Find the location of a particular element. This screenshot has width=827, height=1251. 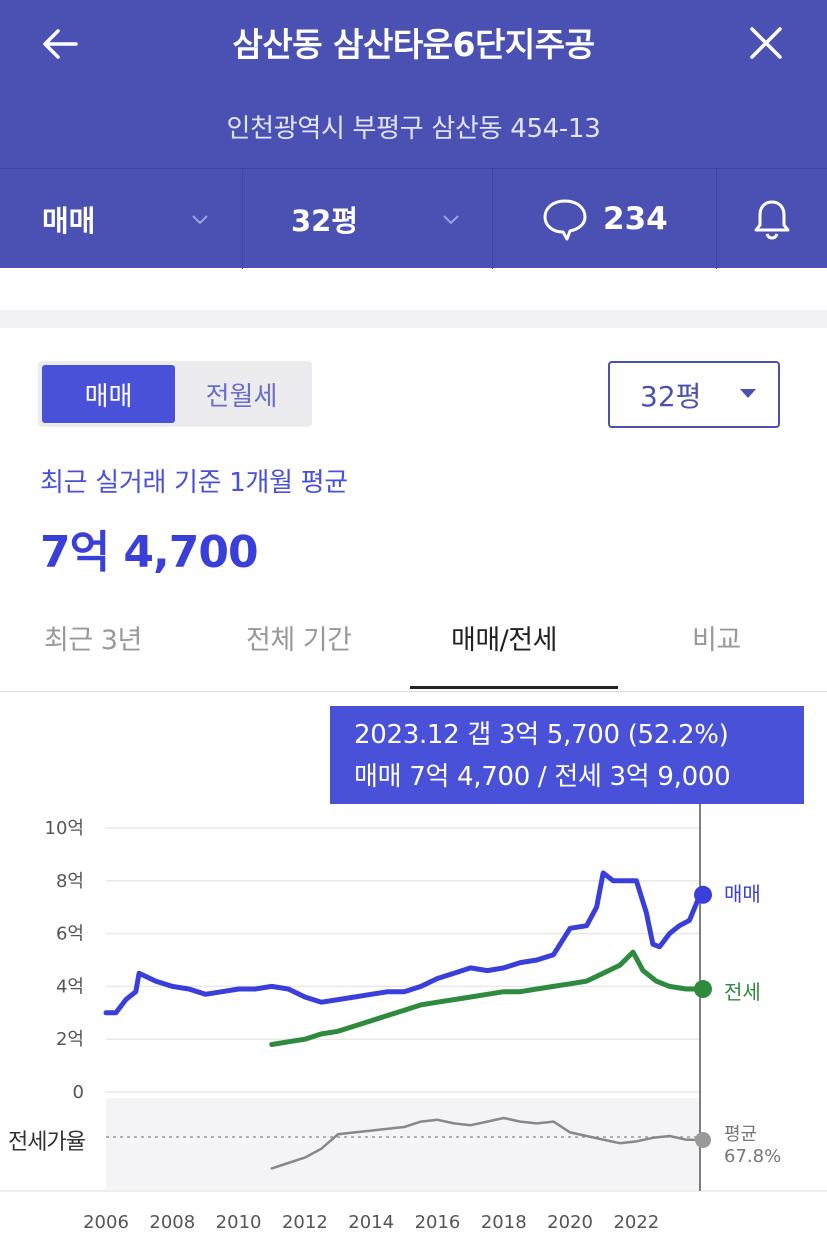

close-button is located at coordinates (766, 43).